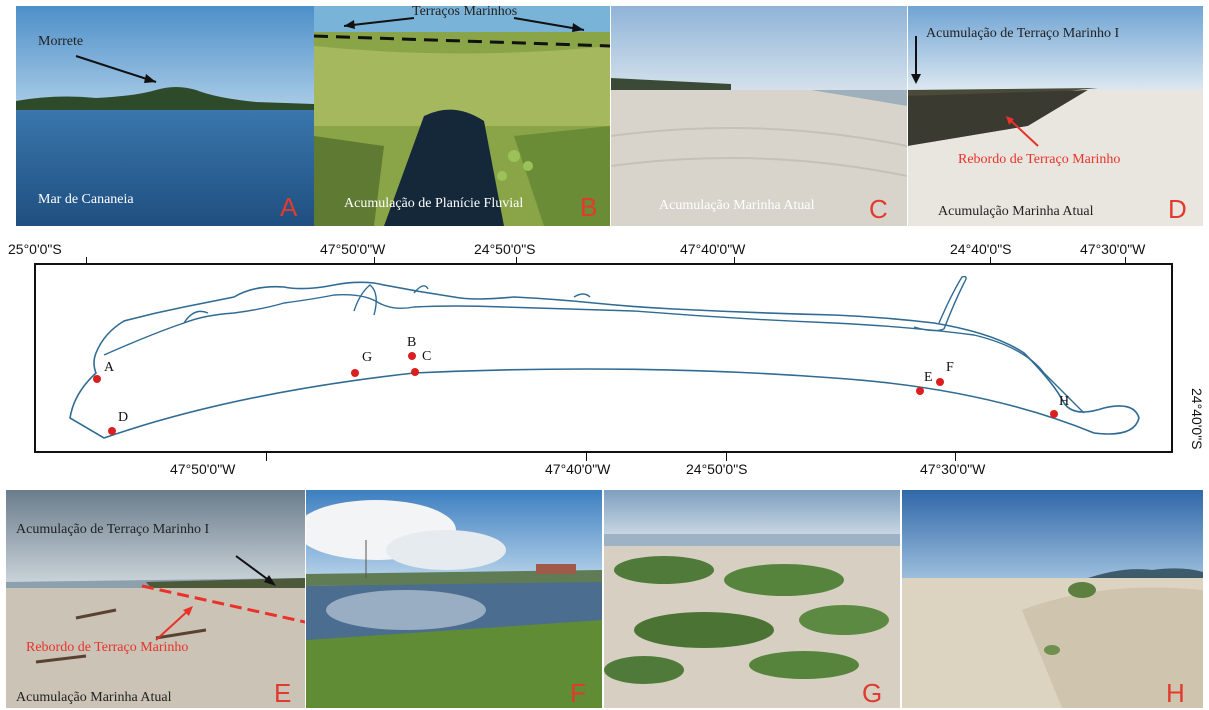 This screenshot has height=710, width=1209. I want to click on coord-bottom-2: 24°50'0"S, so click(717, 469).